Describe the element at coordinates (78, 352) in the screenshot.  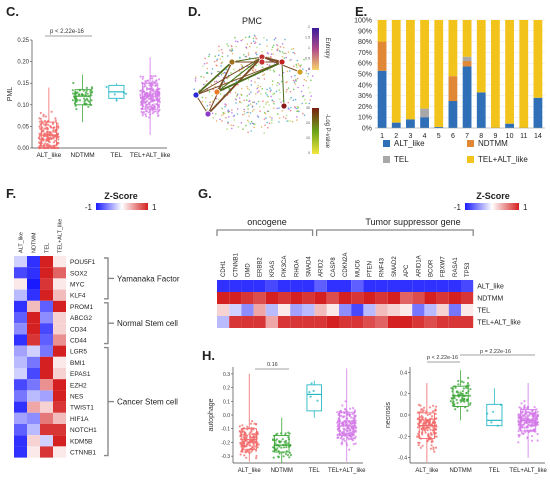
I see `row-label: LGR5` at that location.